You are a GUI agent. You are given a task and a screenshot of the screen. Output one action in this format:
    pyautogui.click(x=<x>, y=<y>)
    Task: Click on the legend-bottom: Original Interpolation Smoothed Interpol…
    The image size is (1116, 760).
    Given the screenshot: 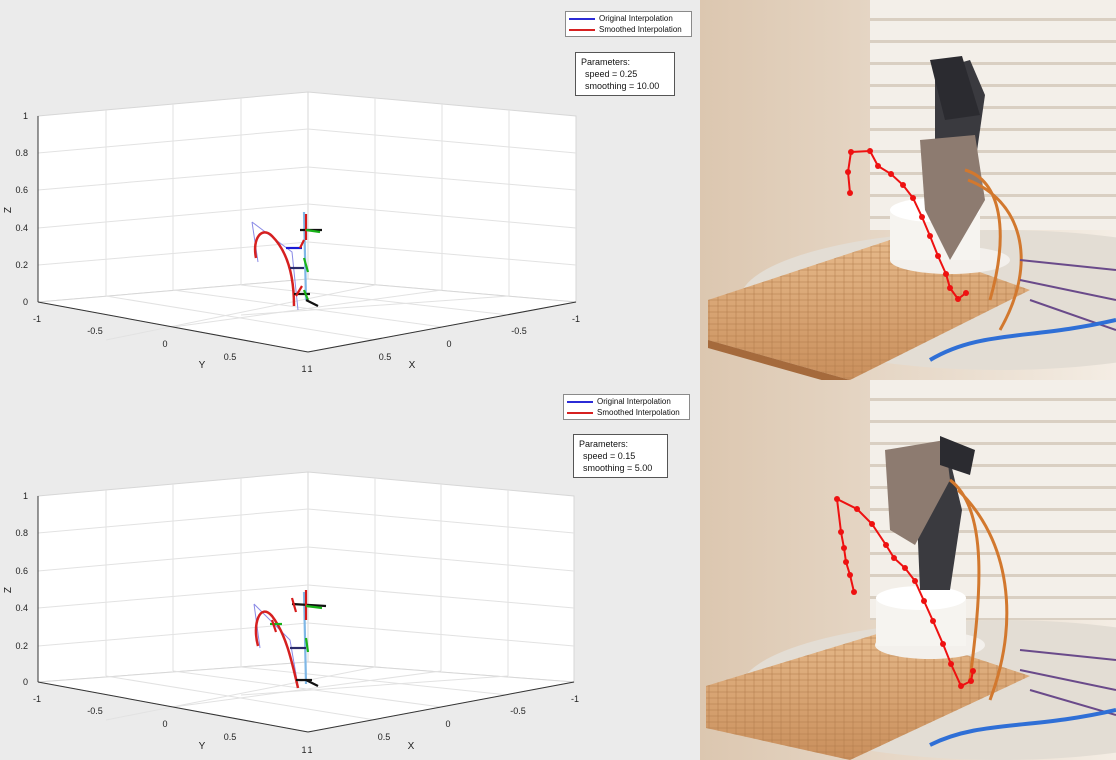 What is the action you would take?
    pyautogui.click(x=626, y=407)
    